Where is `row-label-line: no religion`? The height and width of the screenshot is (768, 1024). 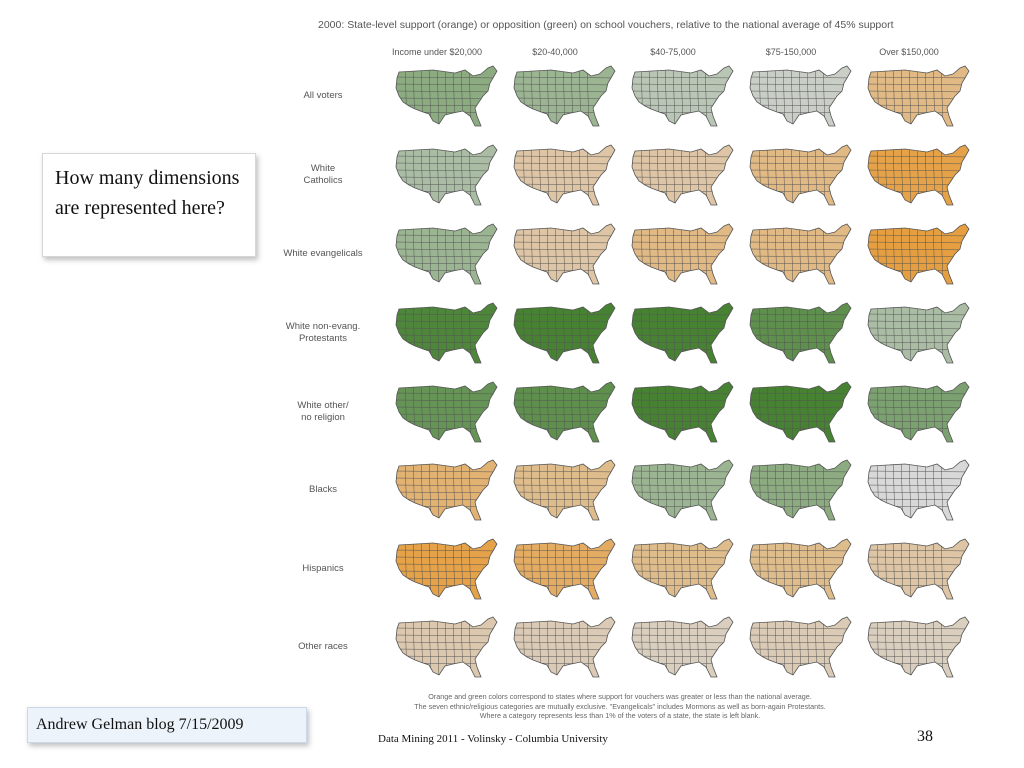 row-label-line: no religion is located at coordinates (323, 417).